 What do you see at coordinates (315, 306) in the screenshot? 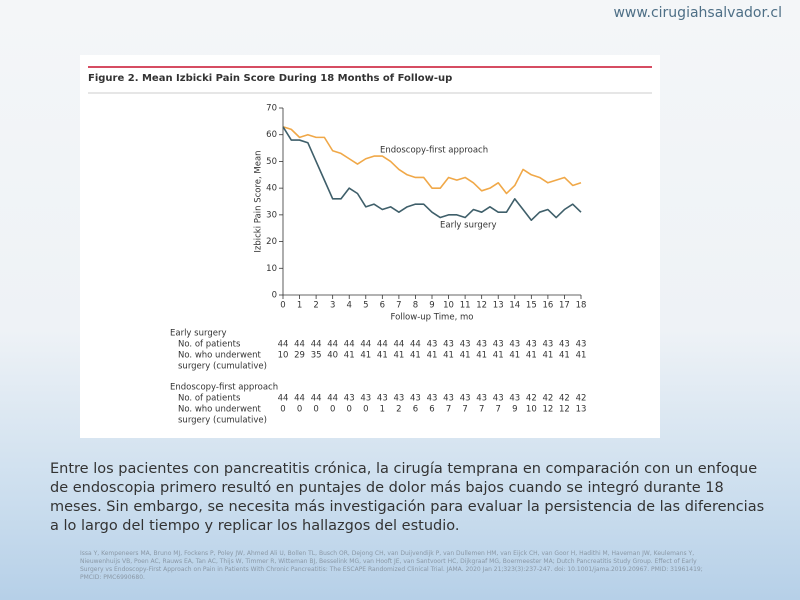
I see `x-tick-label: 2` at bounding box center [315, 306].